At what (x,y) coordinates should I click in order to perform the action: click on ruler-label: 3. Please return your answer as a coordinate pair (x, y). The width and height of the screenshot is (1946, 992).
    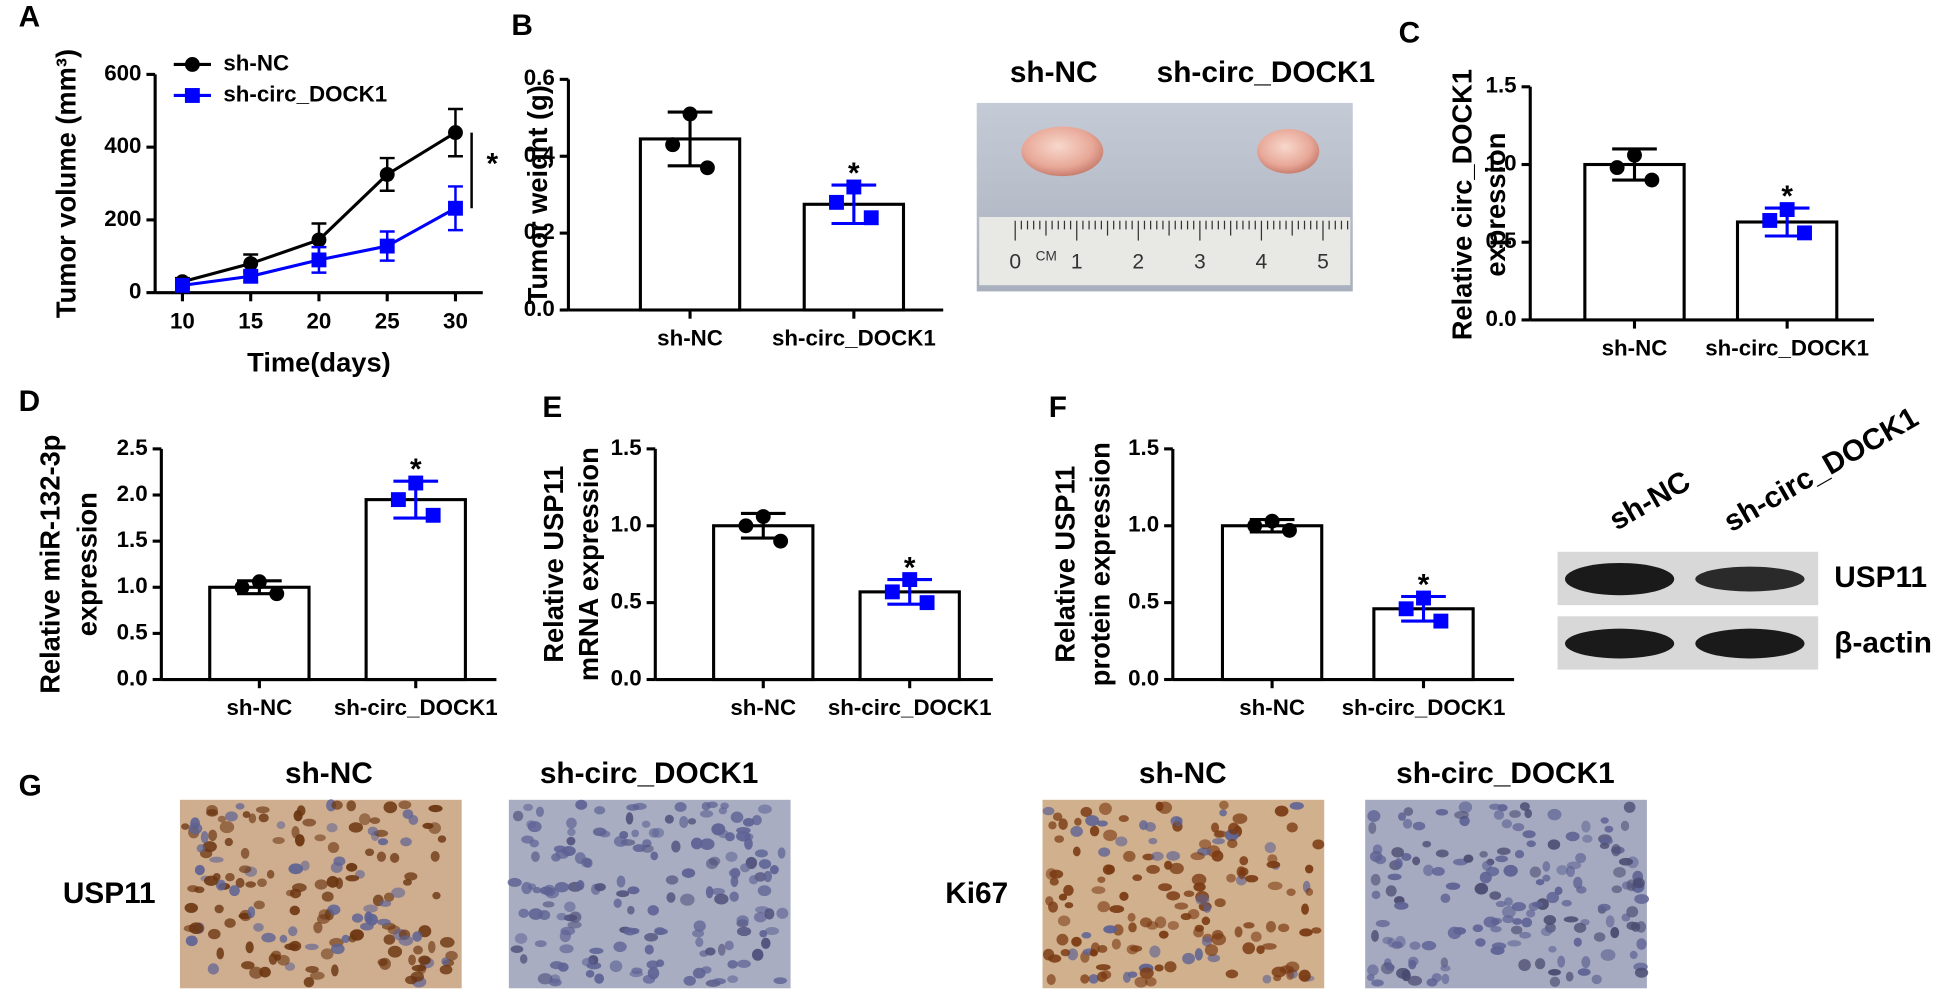
    Looking at the image, I should click on (1200, 261).